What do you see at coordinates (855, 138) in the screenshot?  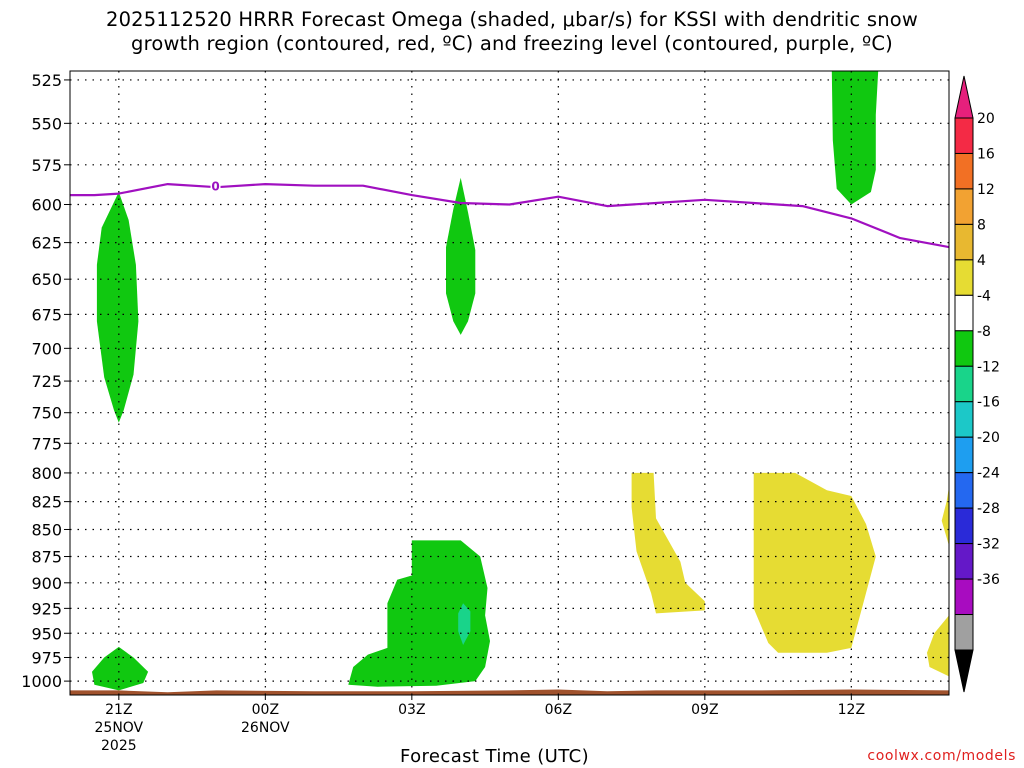 I see `omega-region-green-top-12z` at bounding box center [855, 138].